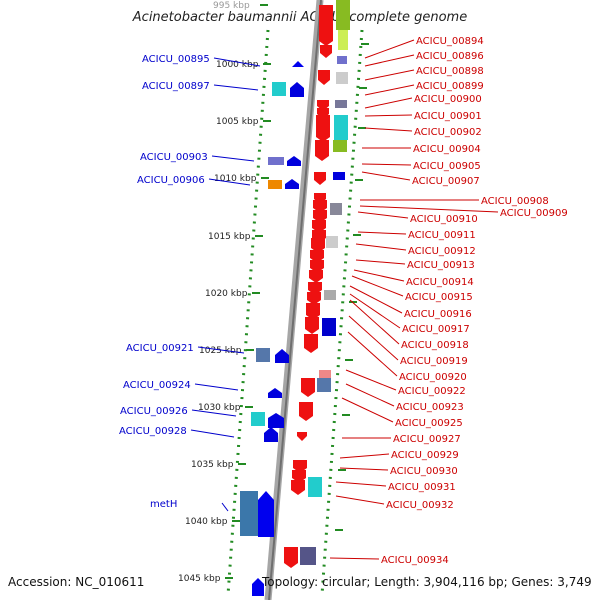 The width and height of the screenshot is (600, 600). What do you see at coordinates (444, 219) in the screenshot?
I see `right-gene-label: ACICU_00910` at bounding box center [444, 219].